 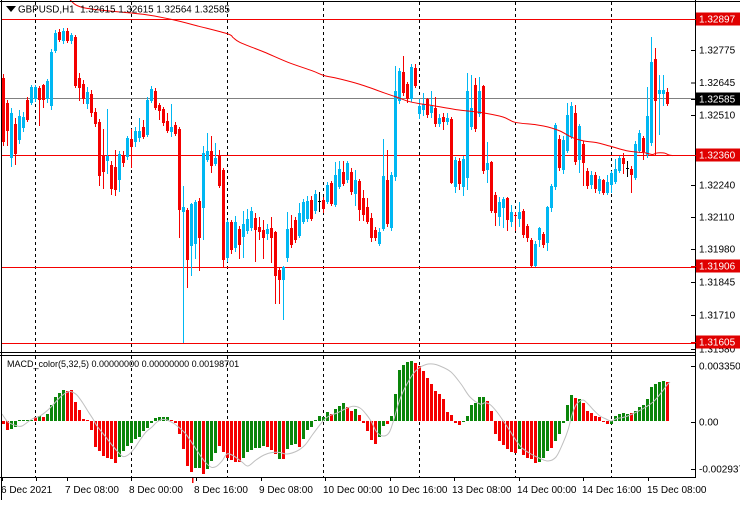 I want to click on svg-text: 1.32360, so click(x=717, y=156).